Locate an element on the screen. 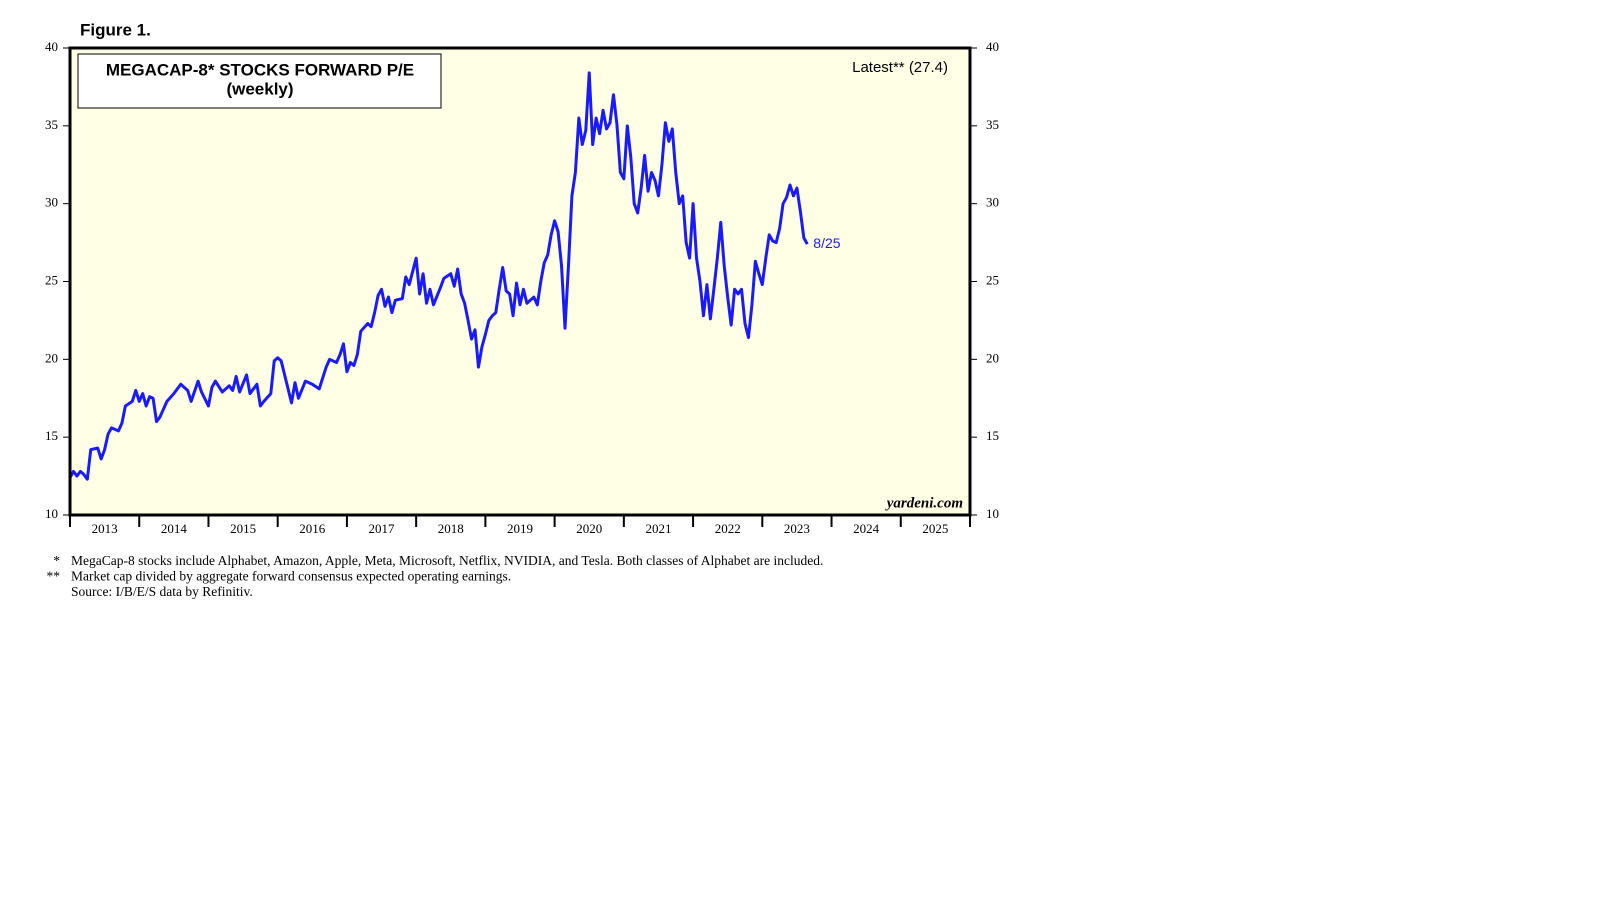  y-tick-label: 35 is located at coordinates (51, 124).